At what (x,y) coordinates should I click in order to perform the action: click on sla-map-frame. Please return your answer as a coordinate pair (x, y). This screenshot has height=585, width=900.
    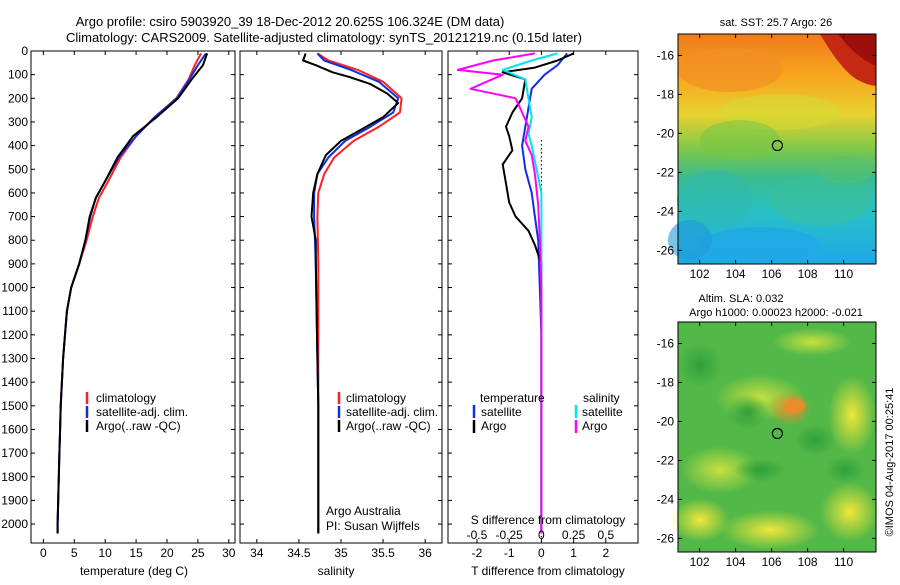
    Looking at the image, I should click on (777, 437).